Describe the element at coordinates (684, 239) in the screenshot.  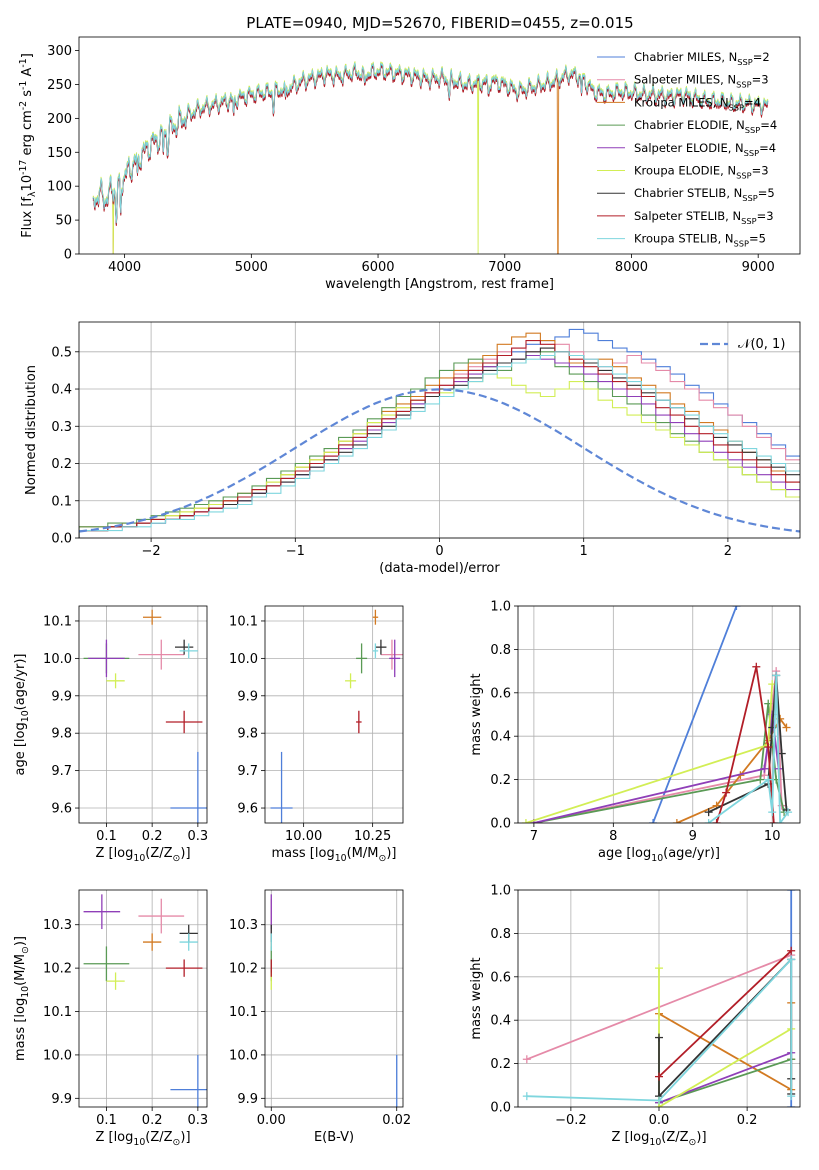
I see `text-run: Kroupa STELIB, N` at that location.